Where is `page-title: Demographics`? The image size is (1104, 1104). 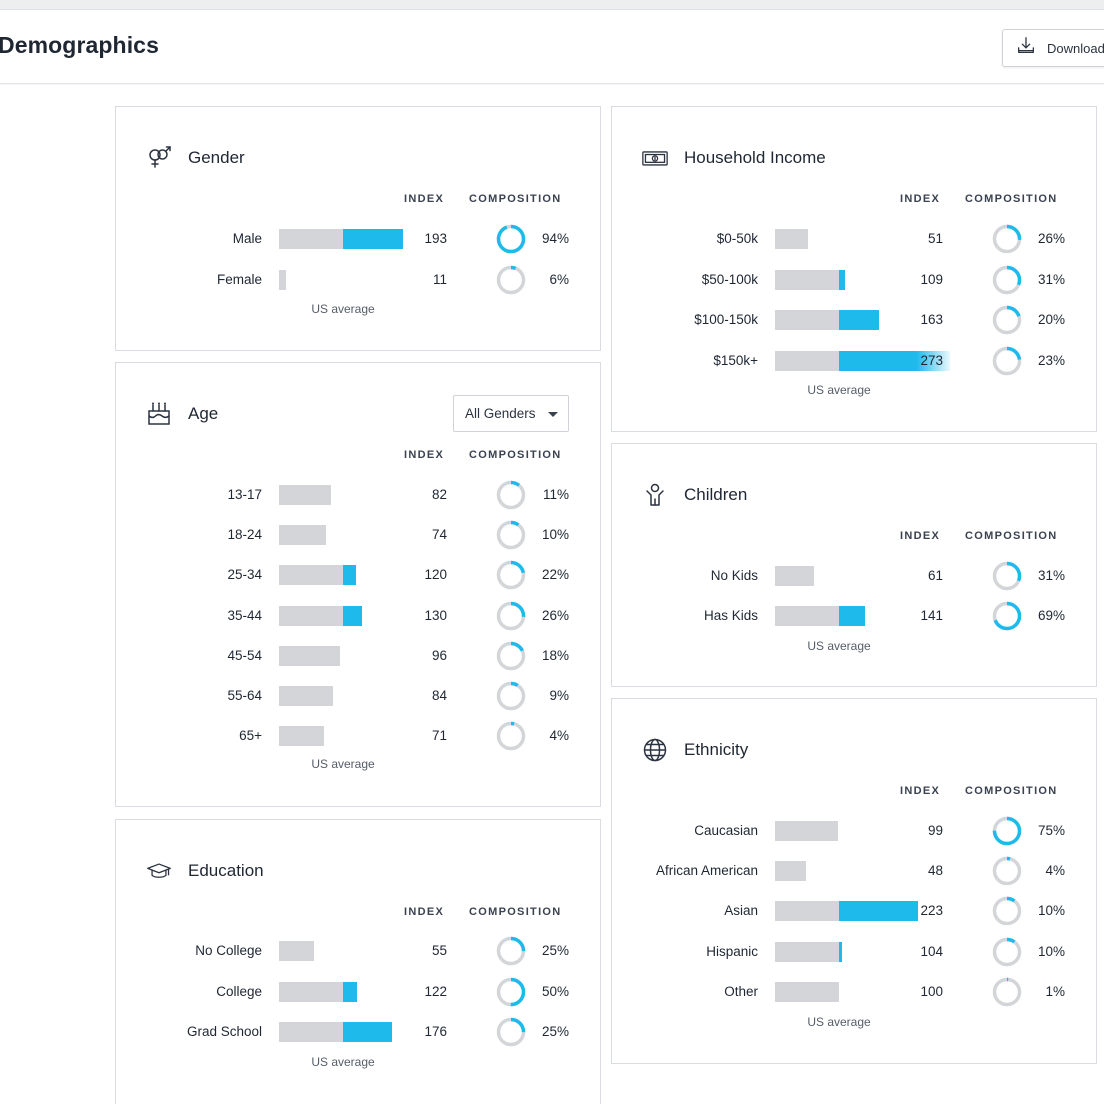 page-title: Demographics is located at coordinates (79, 45).